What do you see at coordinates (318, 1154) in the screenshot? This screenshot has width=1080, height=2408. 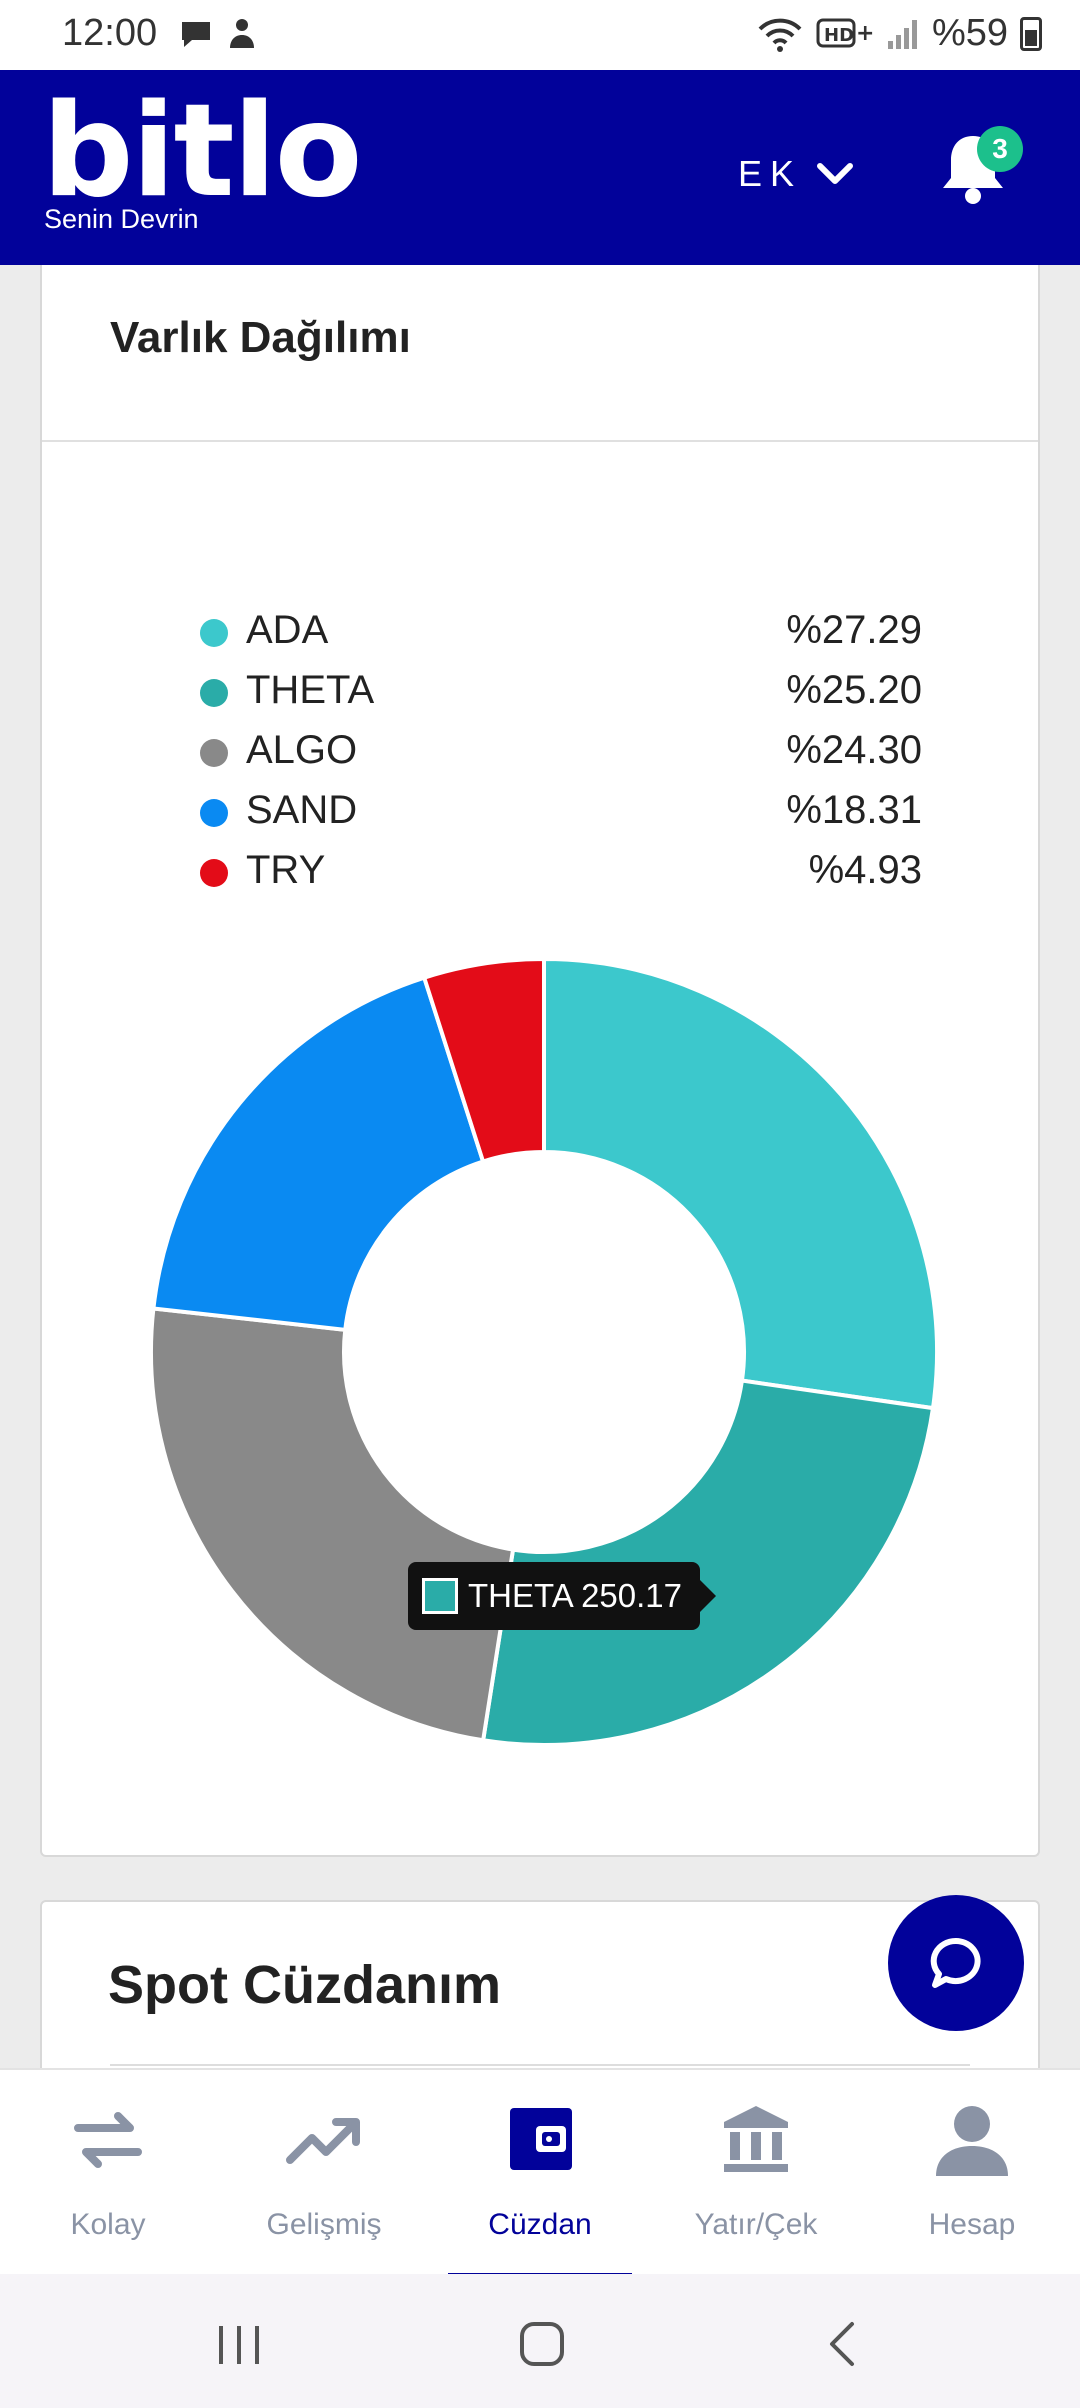 I see `slice-sand` at bounding box center [318, 1154].